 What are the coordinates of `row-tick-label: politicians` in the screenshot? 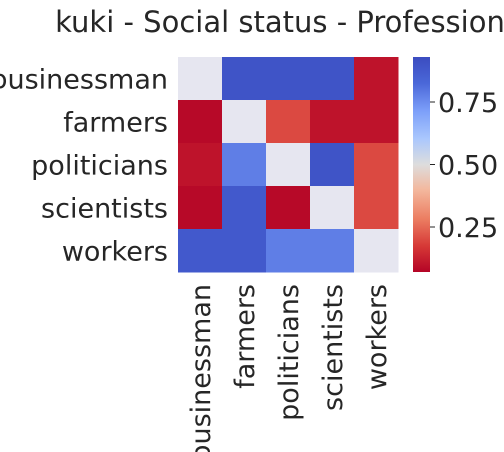 It's located at (99, 166).